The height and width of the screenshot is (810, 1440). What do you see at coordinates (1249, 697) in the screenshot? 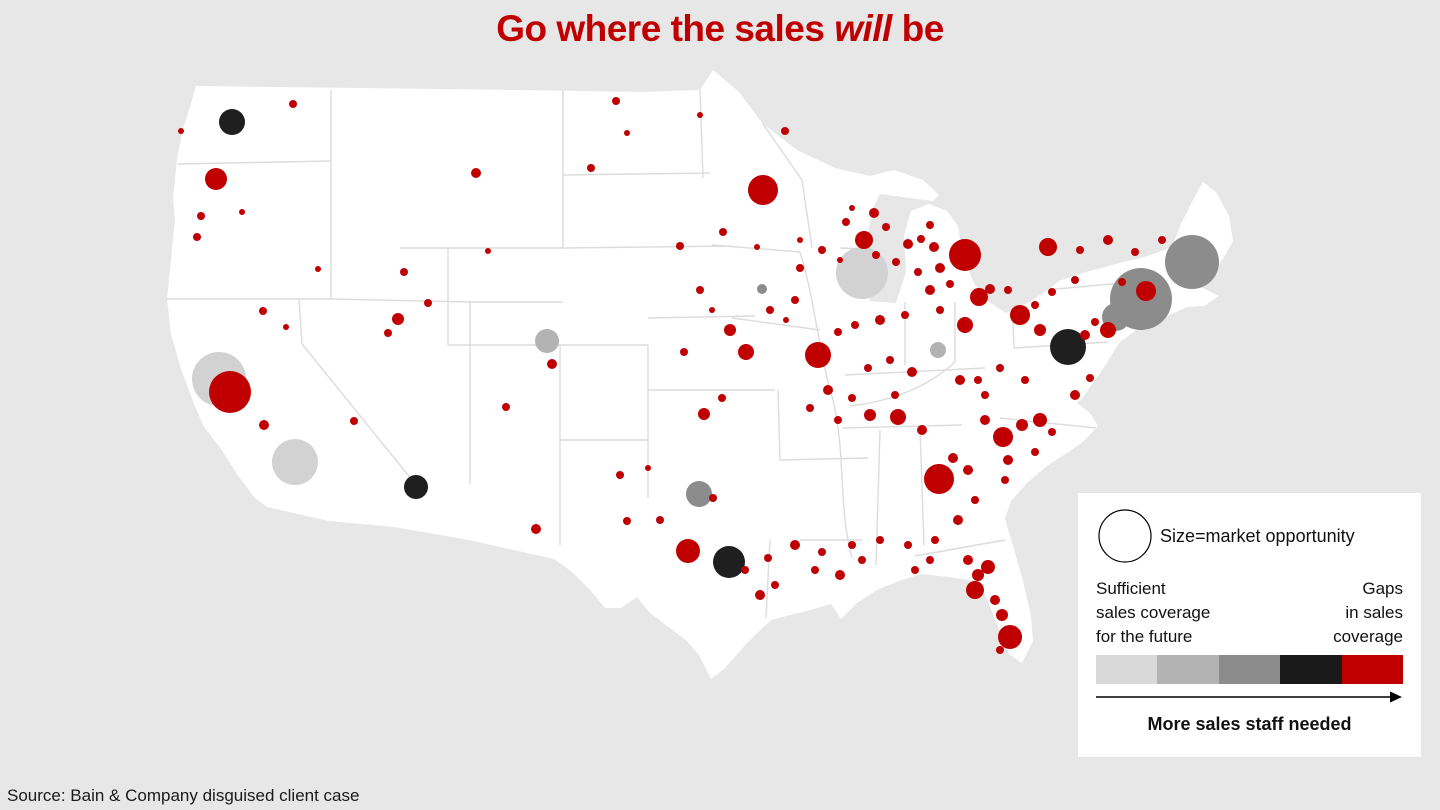
I see `arrow-right-icon` at bounding box center [1249, 697].